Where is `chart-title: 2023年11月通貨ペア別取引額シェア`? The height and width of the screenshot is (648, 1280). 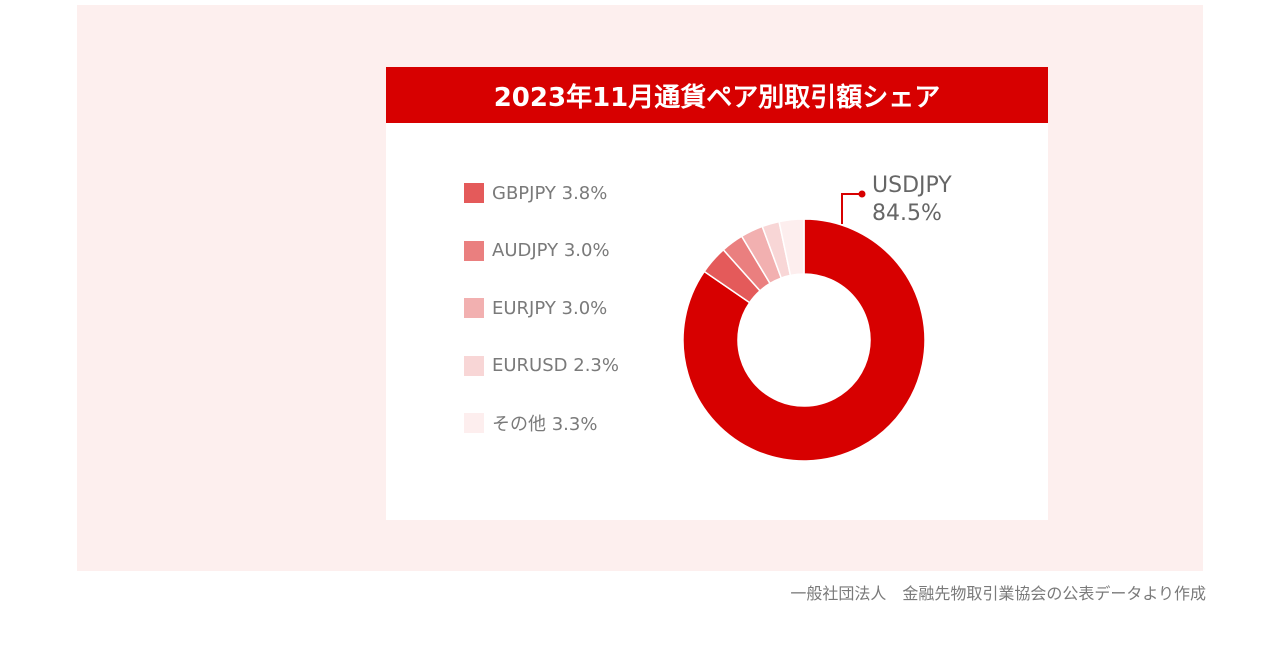
chart-title: 2023年11月通貨ペア別取引額シェア is located at coordinates (717, 95).